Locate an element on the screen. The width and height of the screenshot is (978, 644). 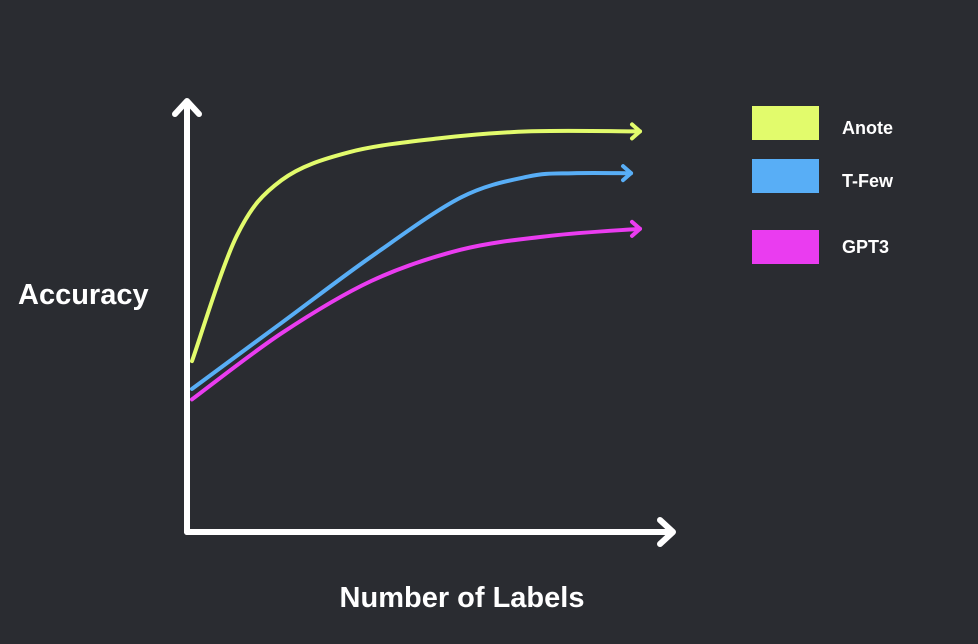
legend-swatch-anote is located at coordinates (785, 123).